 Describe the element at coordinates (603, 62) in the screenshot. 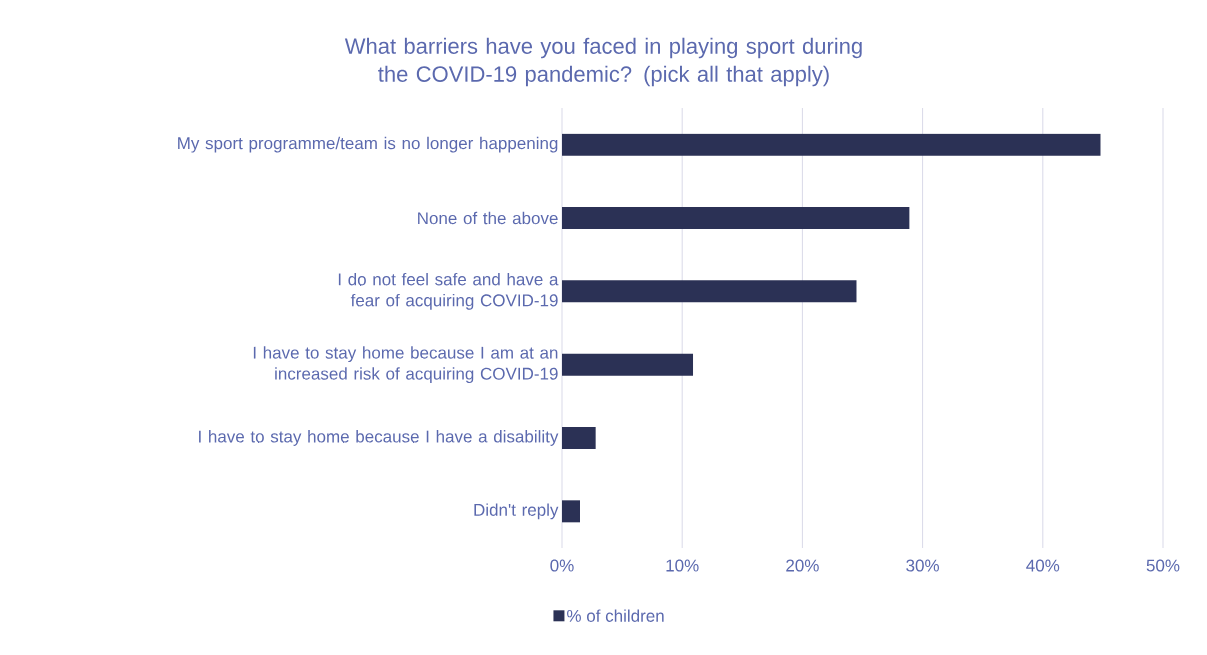

I see `chart-title: What barriers have you faced in playing sport during the COVID-19 pandemic? (pick all that apply)` at that location.